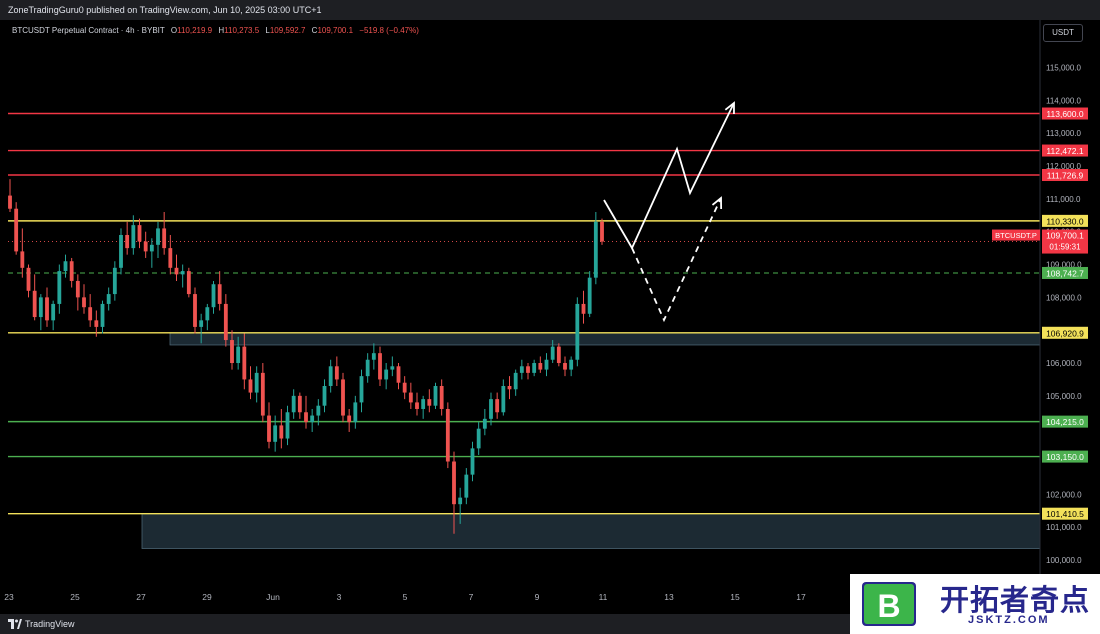 This screenshot has height=634, width=1100. What do you see at coordinates (287, 30) in the screenshot?
I see `low-value: 109,592.7` at bounding box center [287, 30].